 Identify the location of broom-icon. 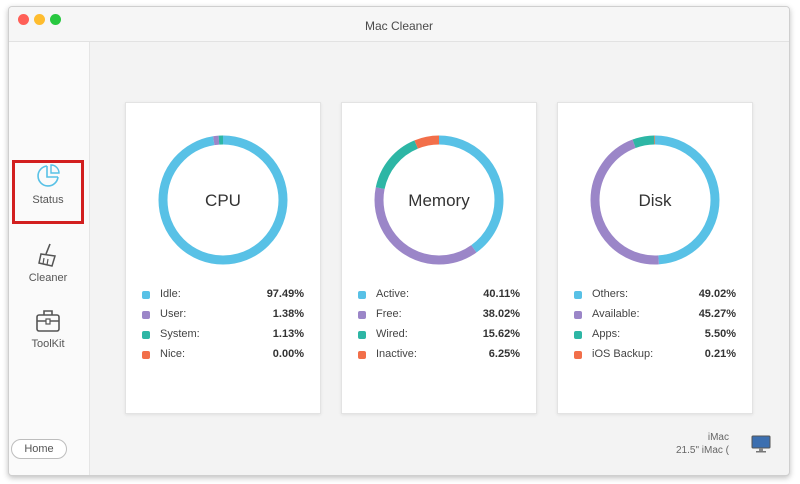
(47, 255).